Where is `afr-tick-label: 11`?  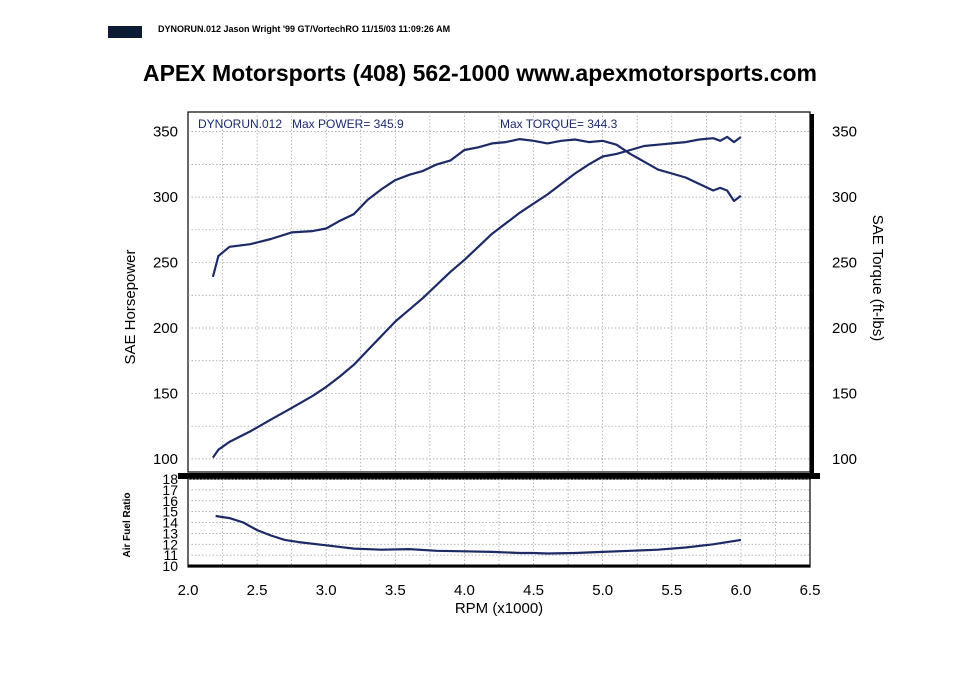 afr-tick-label: 11 is located at coordinates (170, 555).